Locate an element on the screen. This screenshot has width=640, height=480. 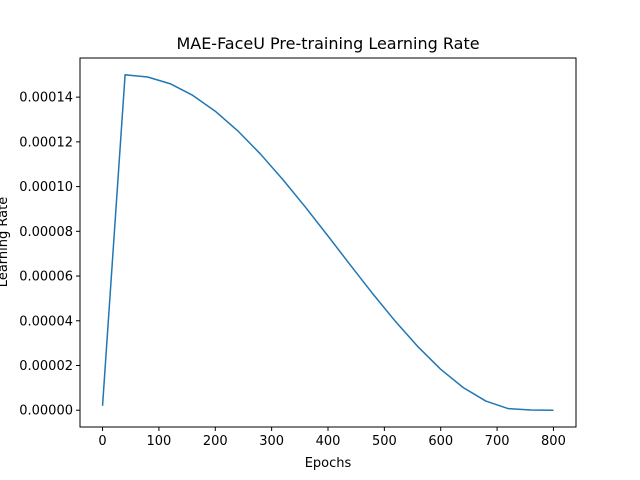
y-tick-label: 0.00008 is located at coordinates (46, 232).